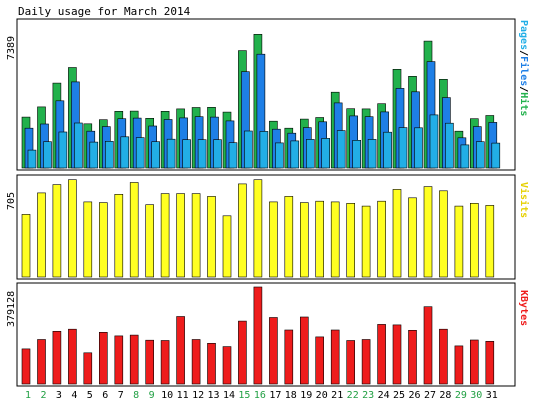 Image resolution: width=533 pixels, height=405 pixels. What do you see at coordinates (523, 35) in the screenshot?
I see `pages-legend-label: Pages` at bounding box center [523, 35].